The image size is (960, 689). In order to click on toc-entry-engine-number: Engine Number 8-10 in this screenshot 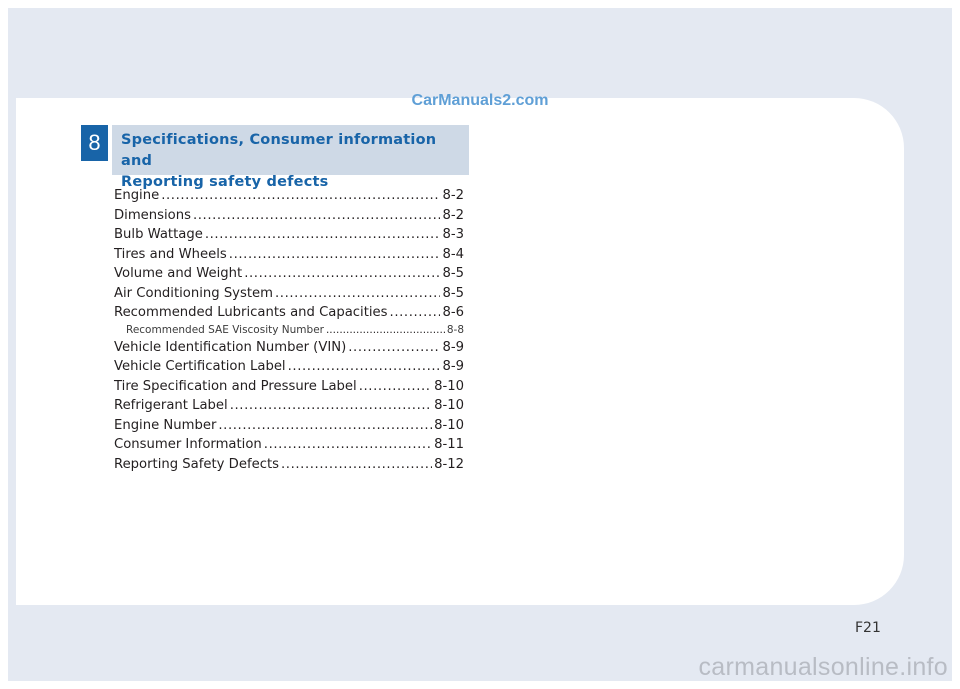, I will do `click(289, 426)`.